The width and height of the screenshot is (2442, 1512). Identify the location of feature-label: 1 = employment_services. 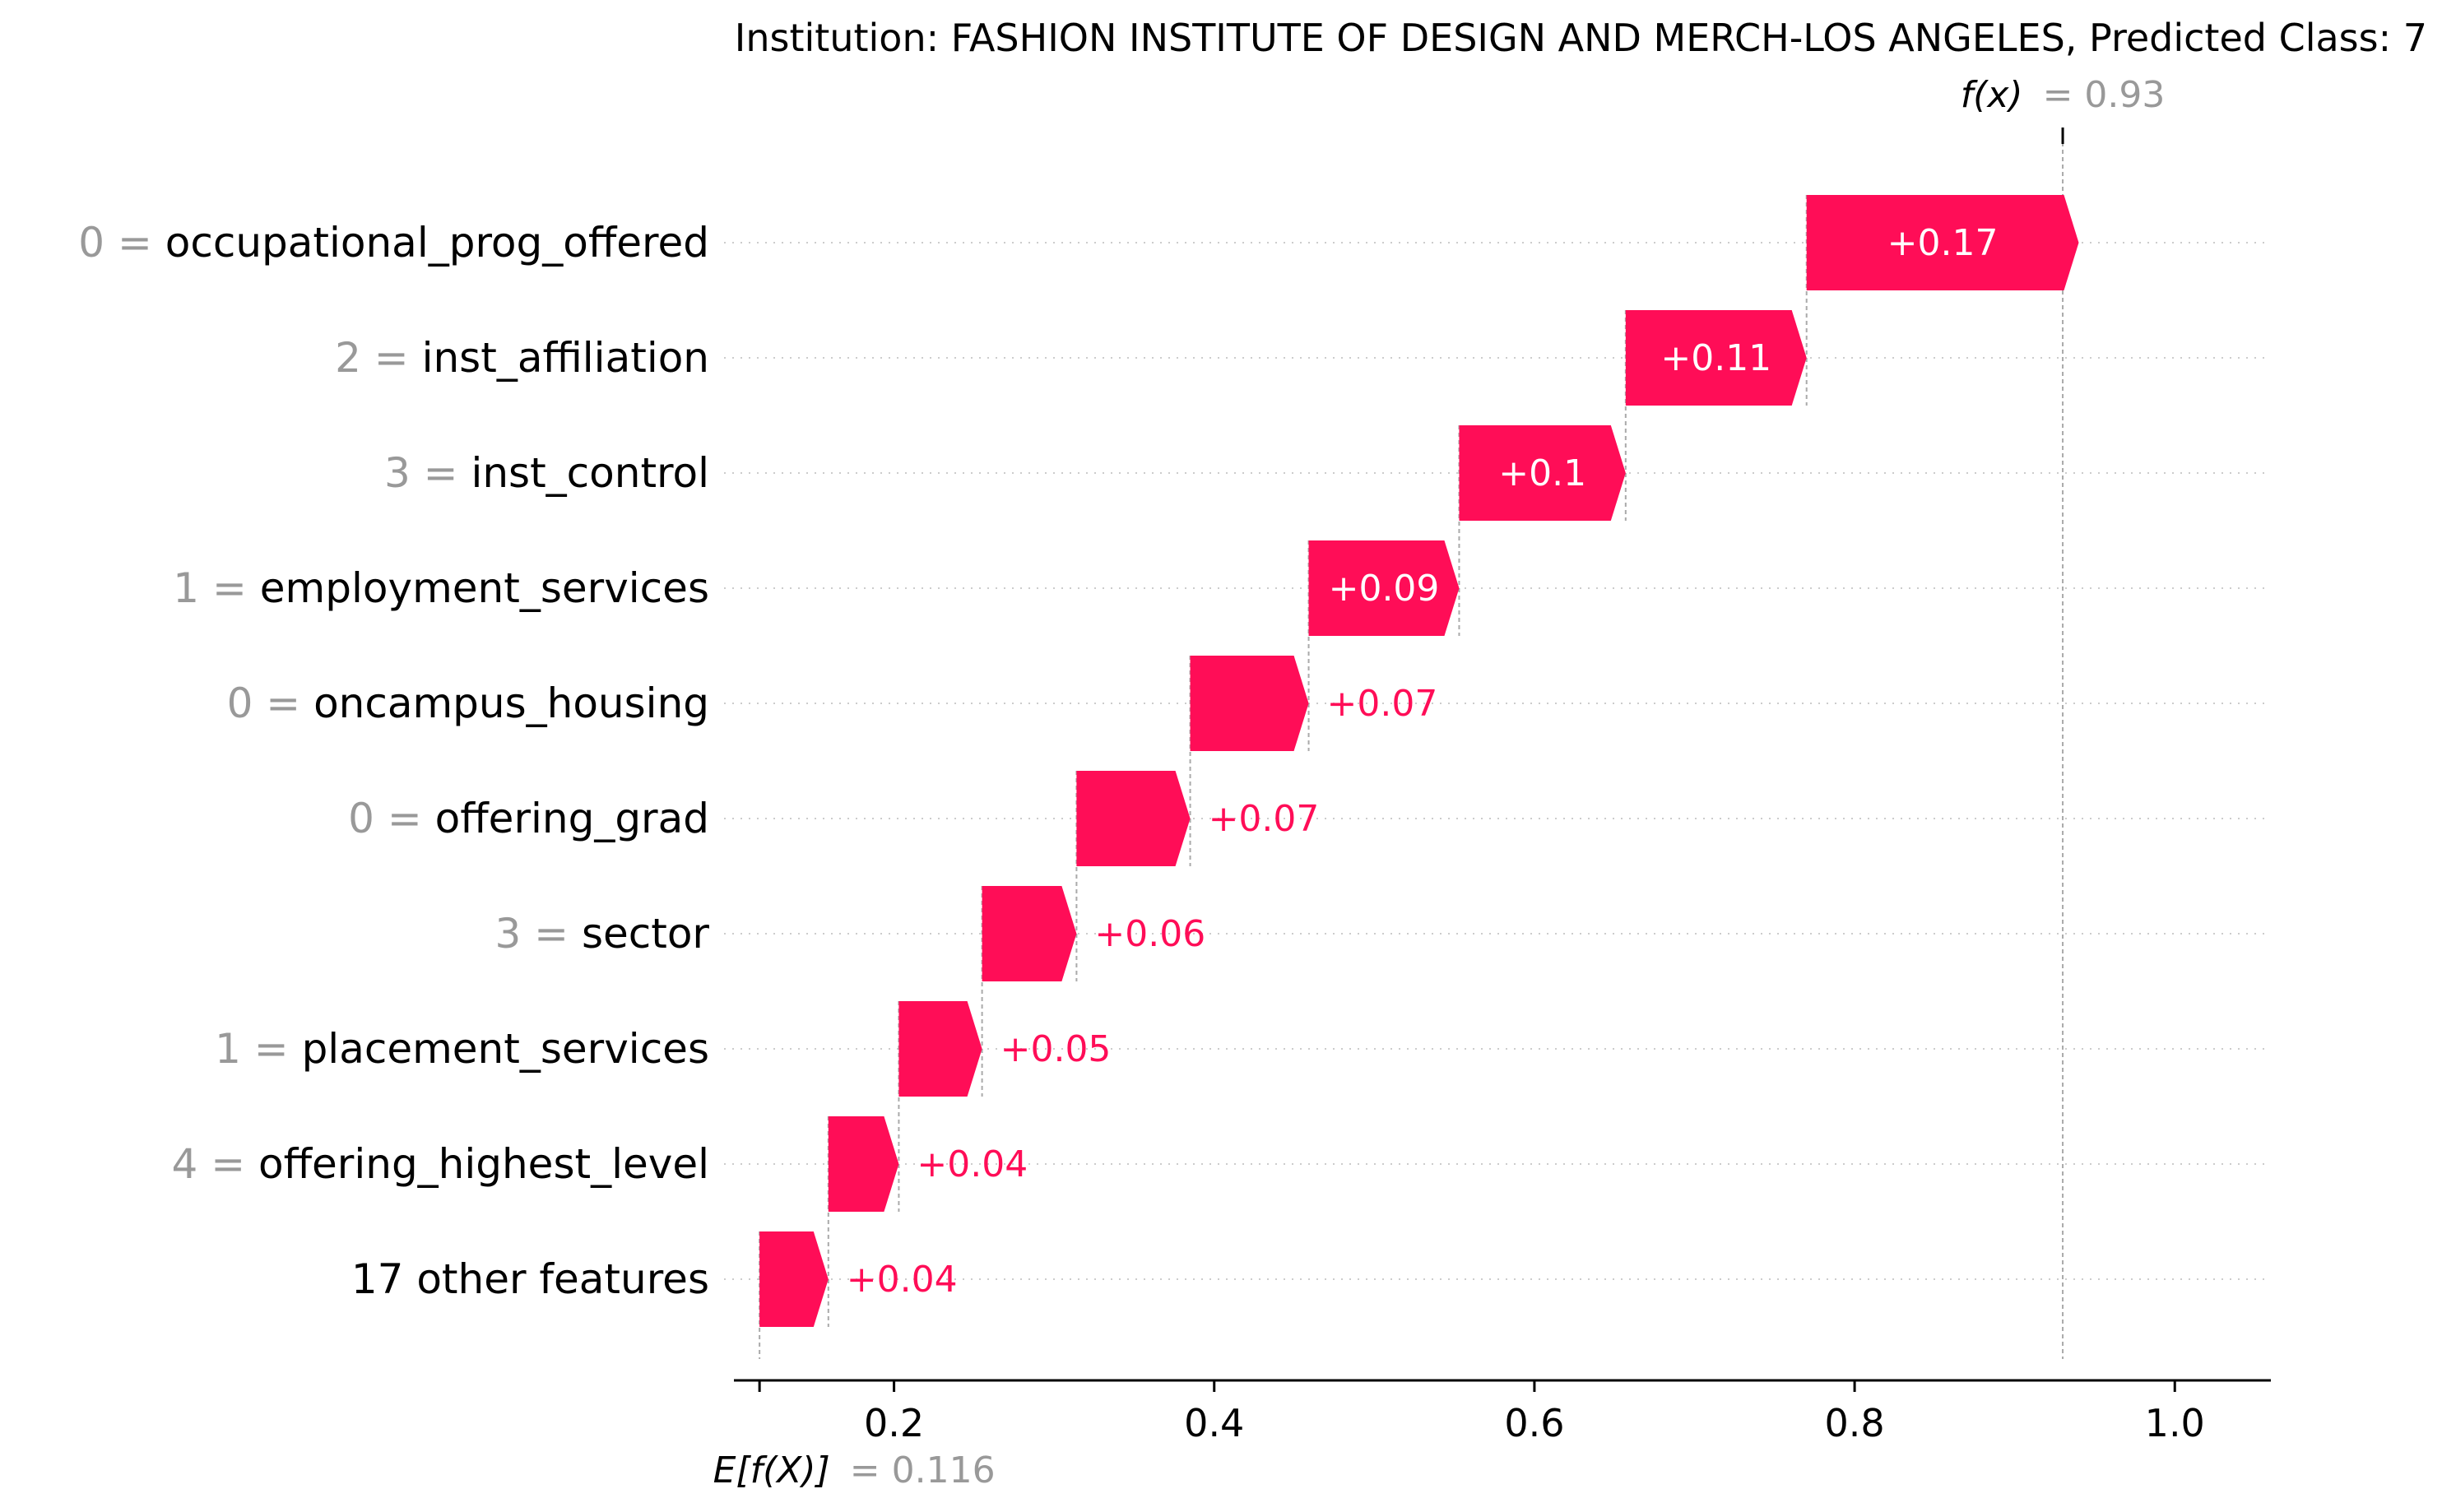
(441, 588).